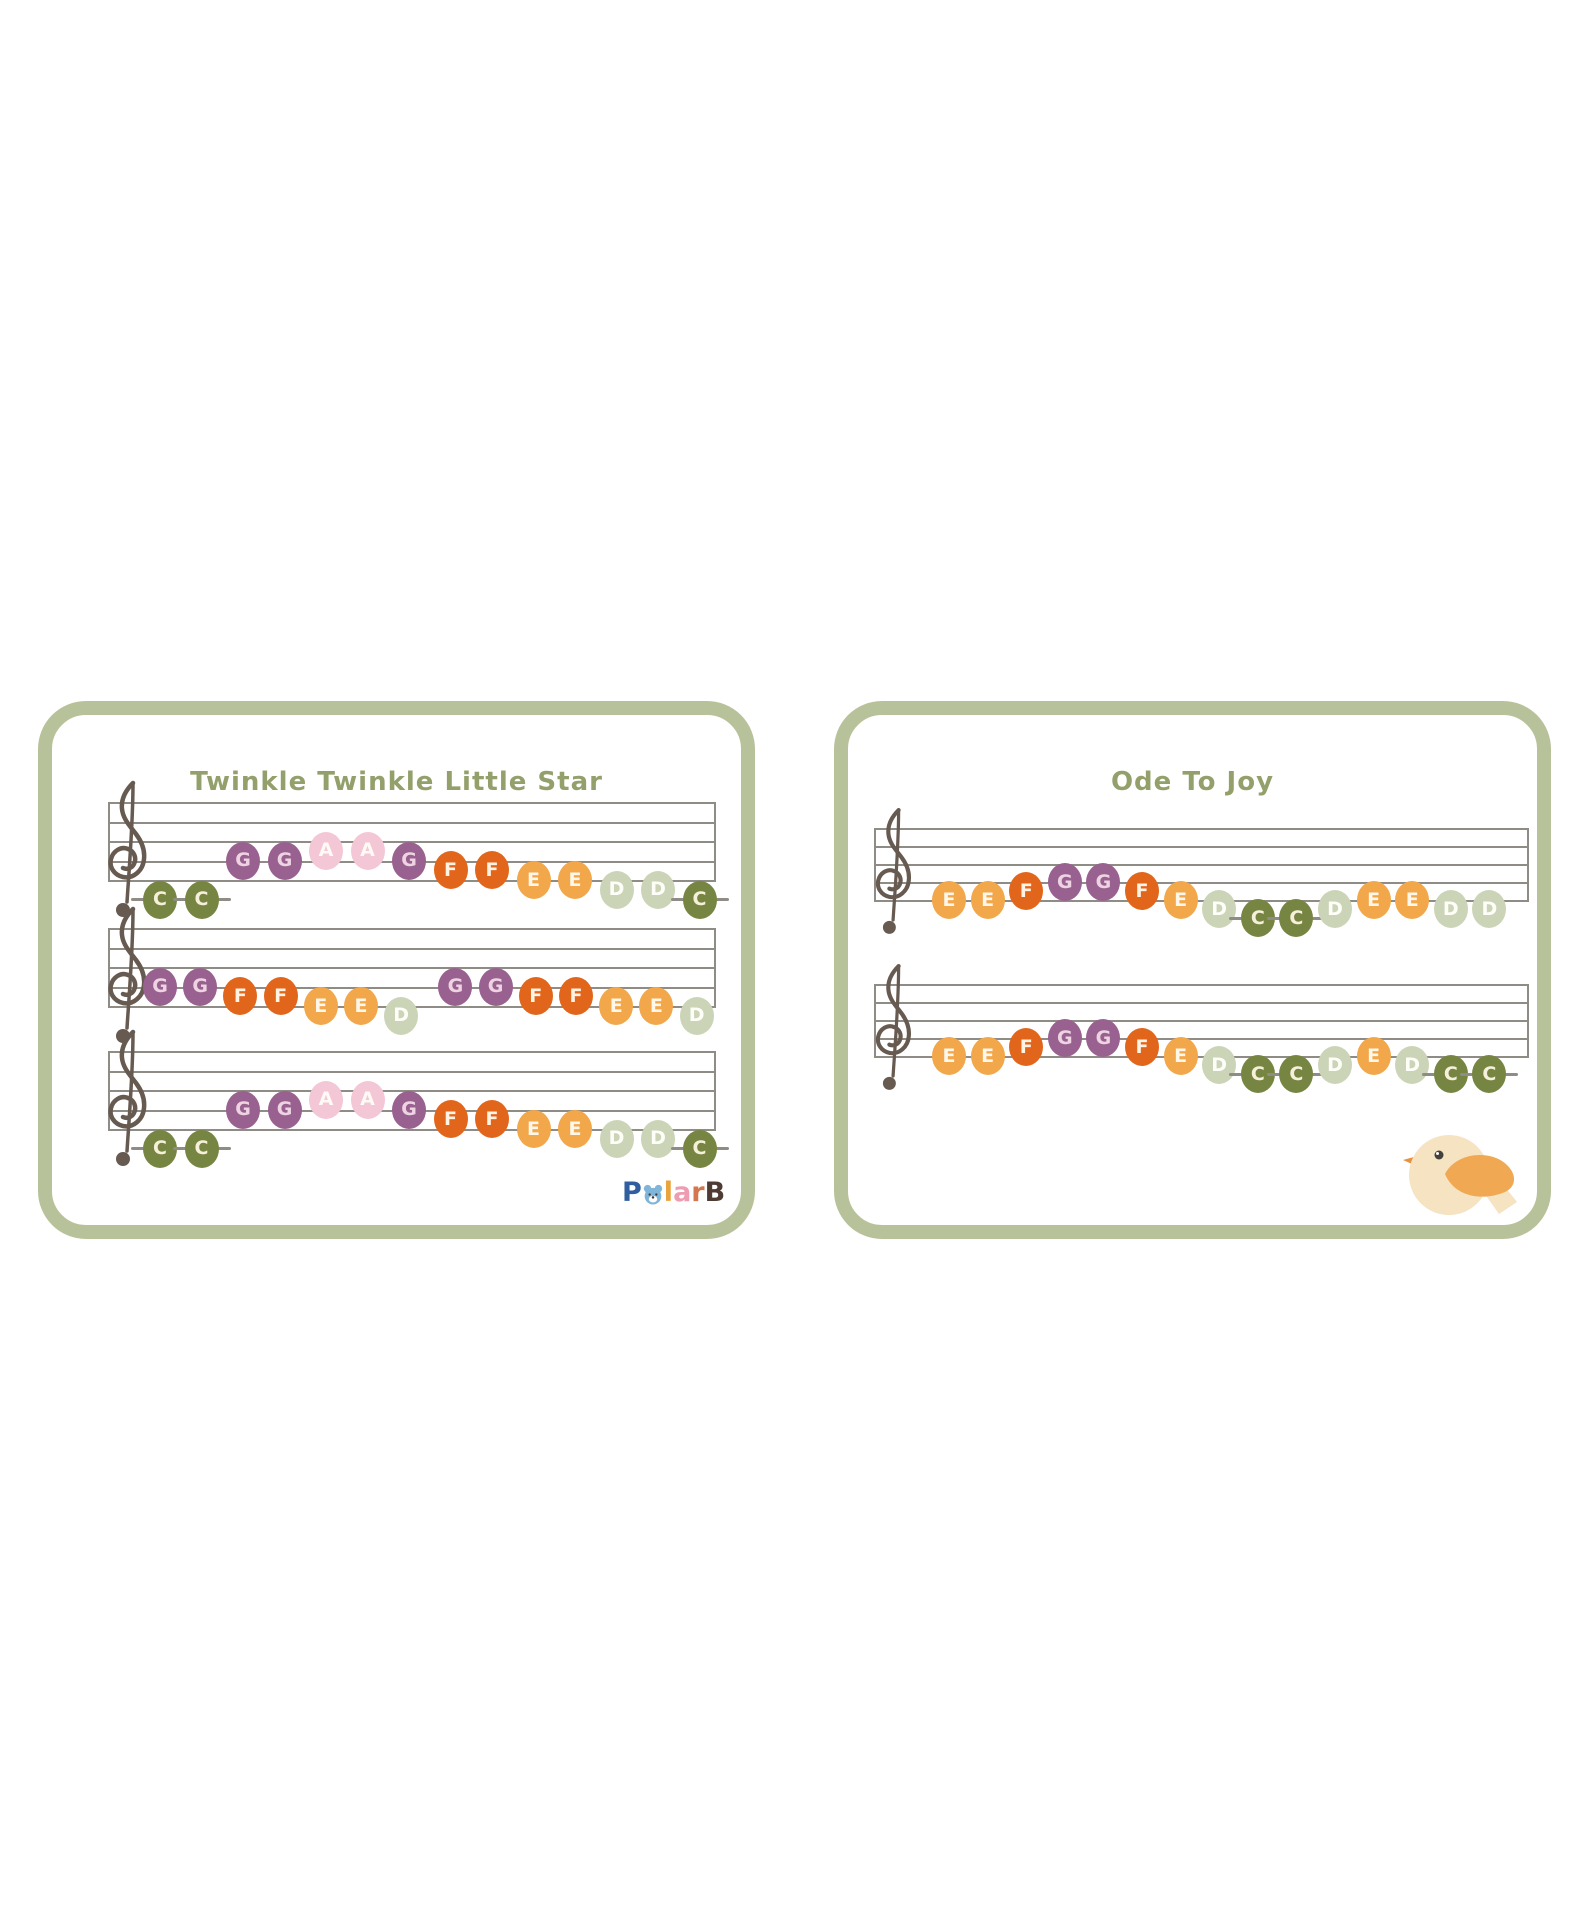 This screenshot has width=1588, height=1905. What do you see at coordinates (652, 1194) in the screenshot?
I see `polar-bear-face-icon` at bounding box center [652, 1194].